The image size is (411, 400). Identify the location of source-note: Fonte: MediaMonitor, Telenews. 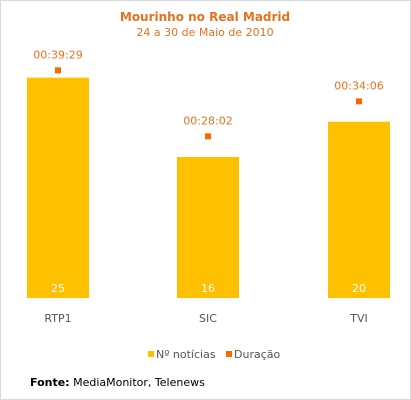
(117, 382).